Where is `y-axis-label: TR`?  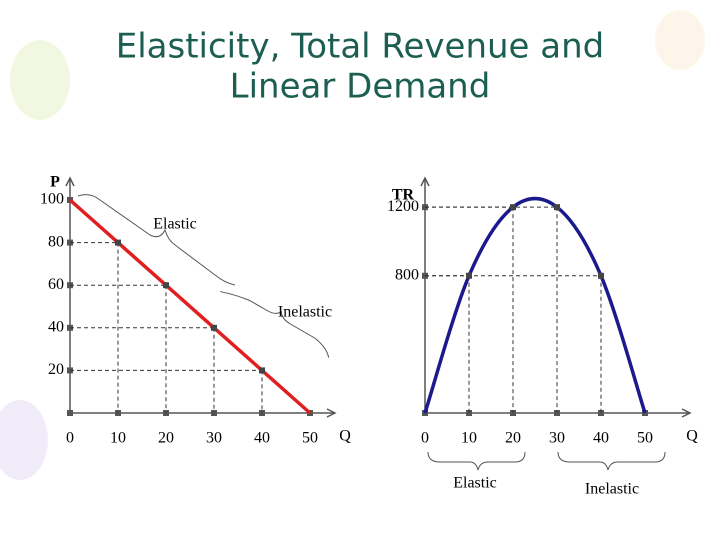
y-axis-label: TR is located at coordinates (403, 195).